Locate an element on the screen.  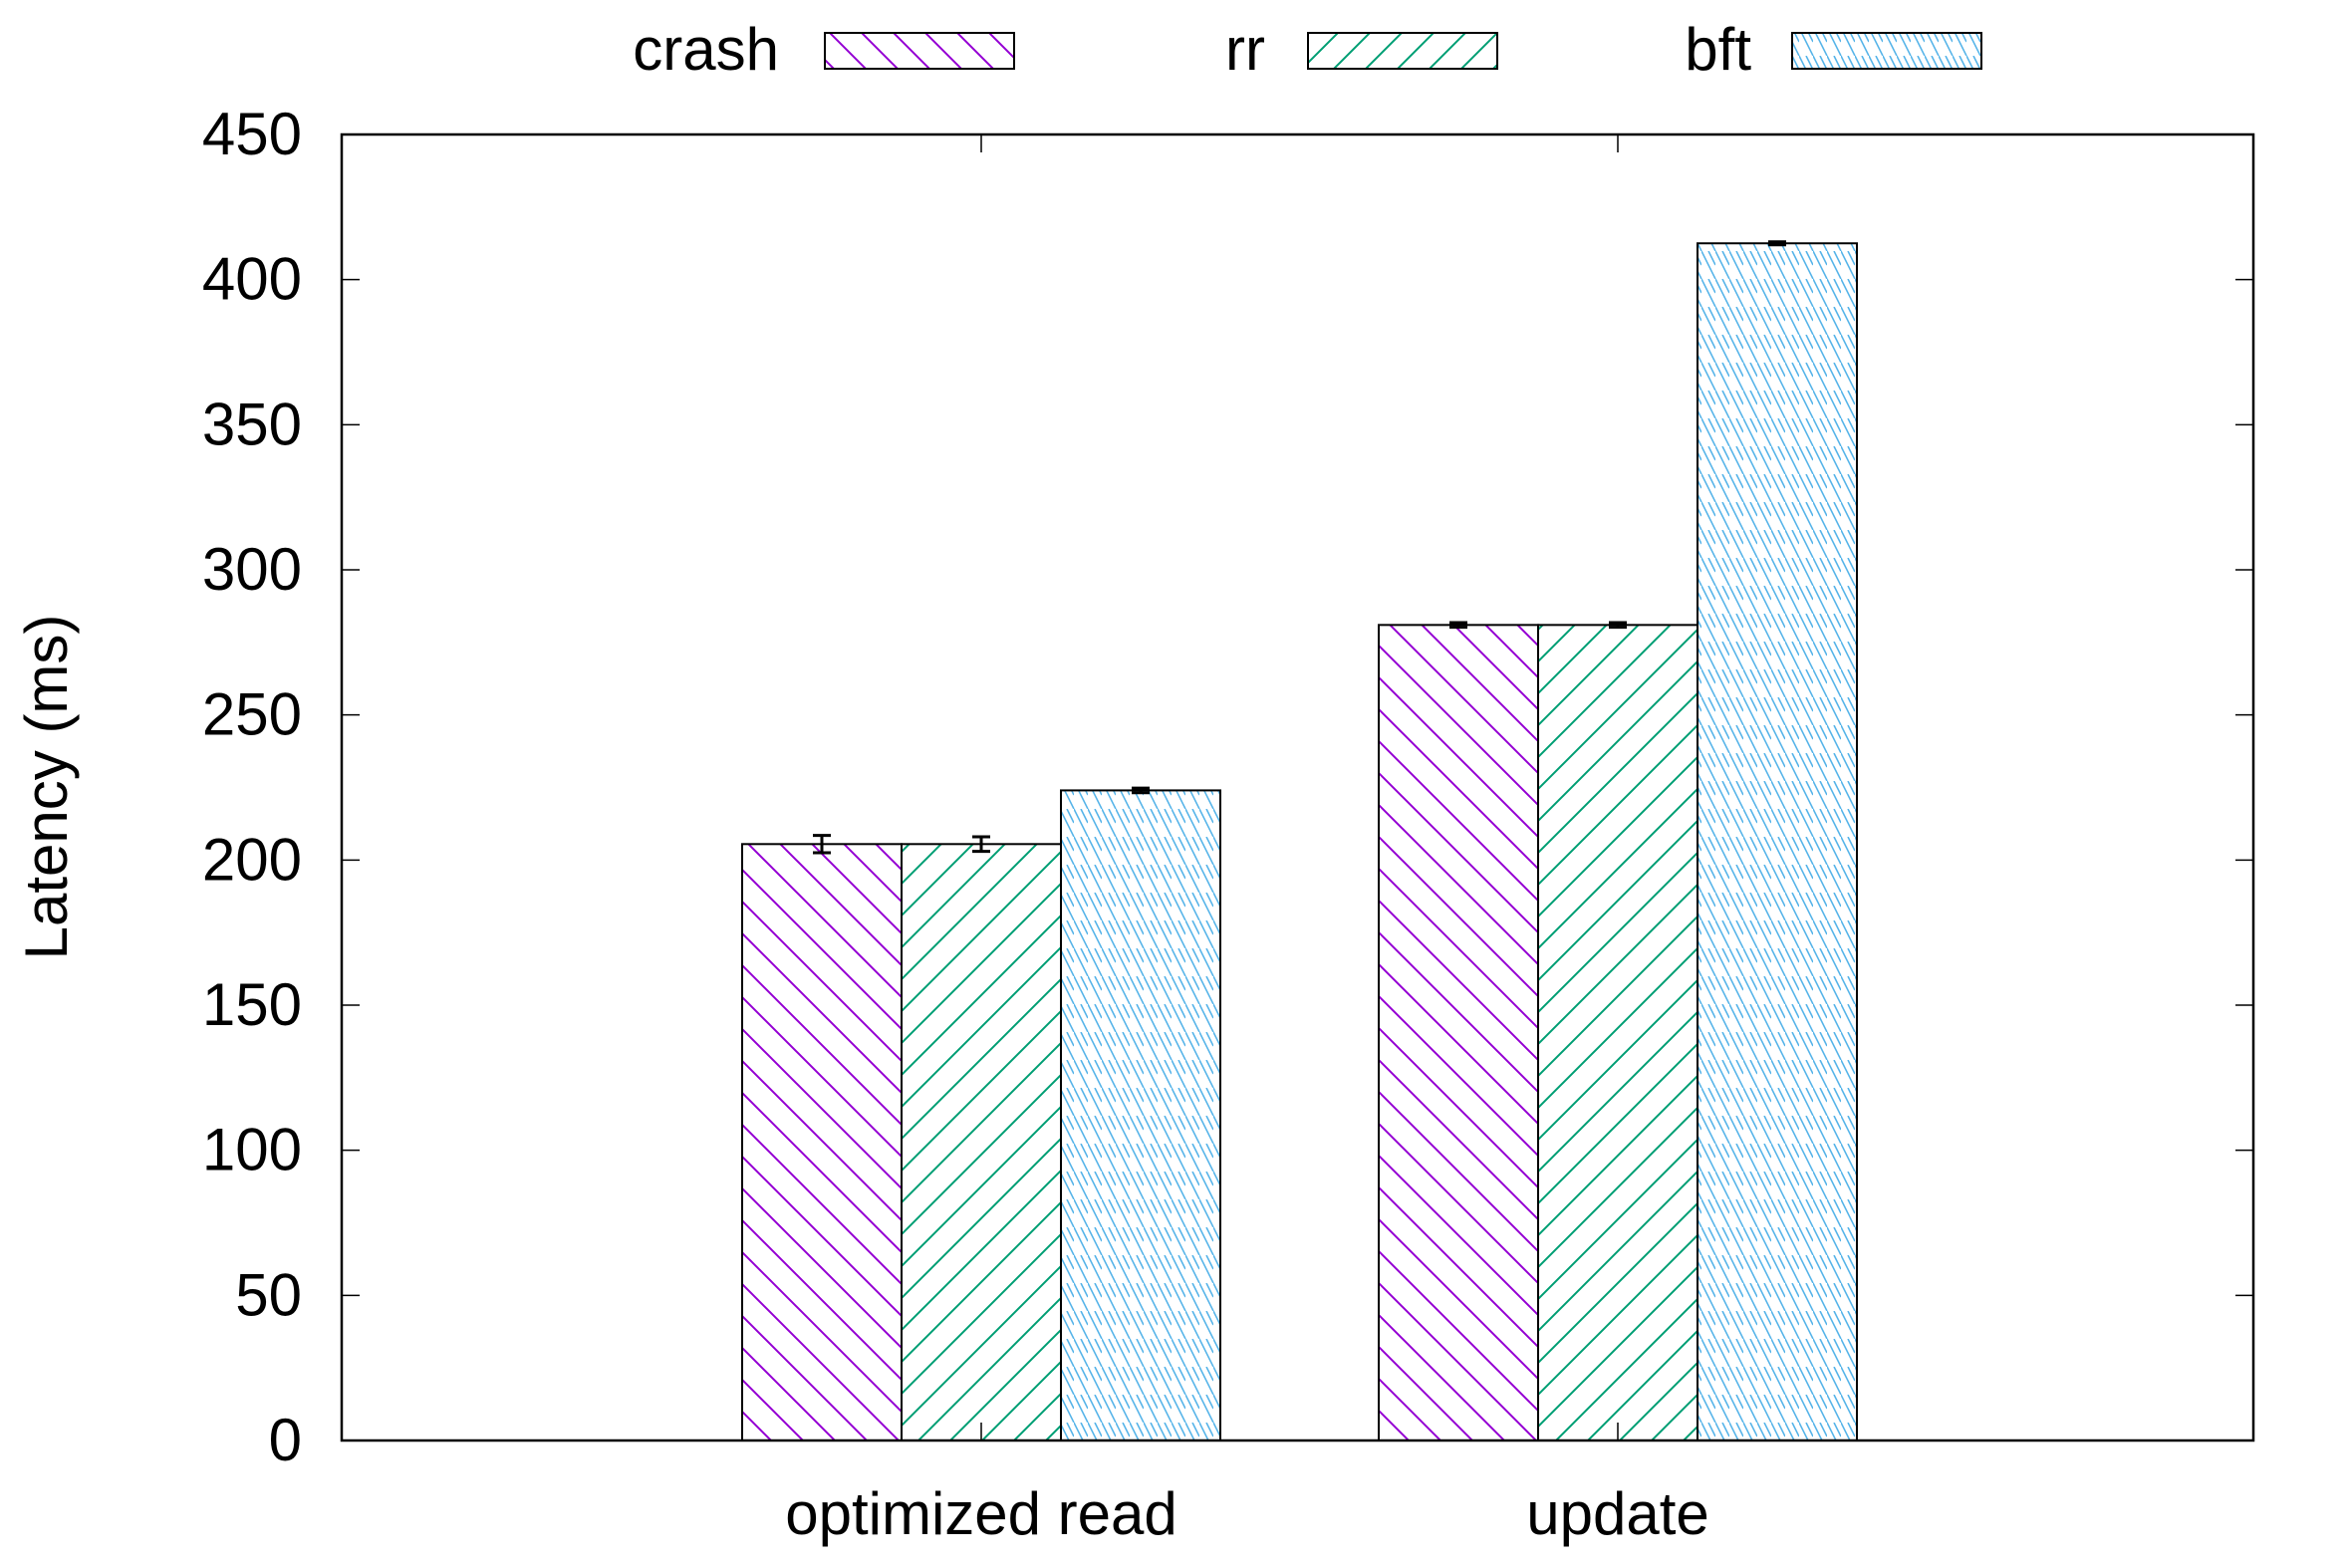
legend-label: bft is located at coordinates (1718, 49).